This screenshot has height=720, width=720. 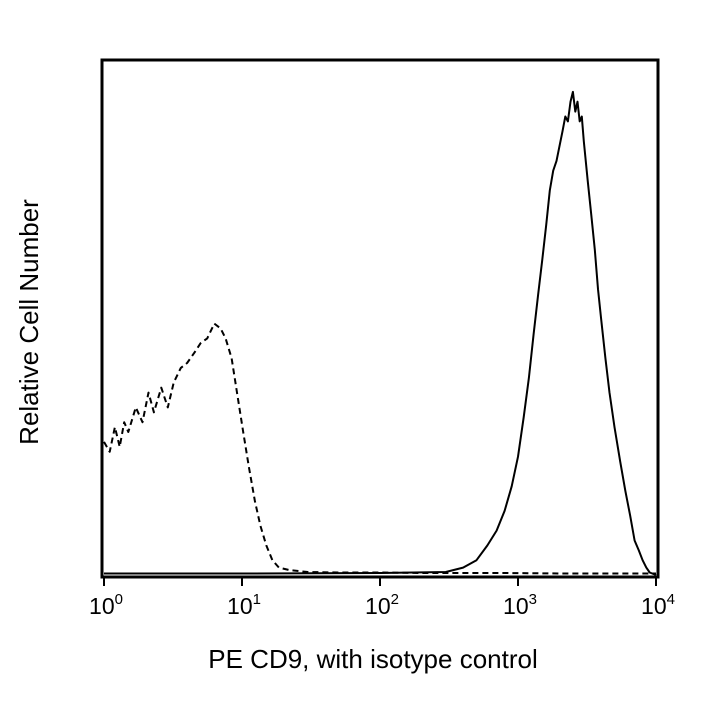 I want to click on x-axis-label: PE CD9, with isotype control, so click(x=372, y=659).